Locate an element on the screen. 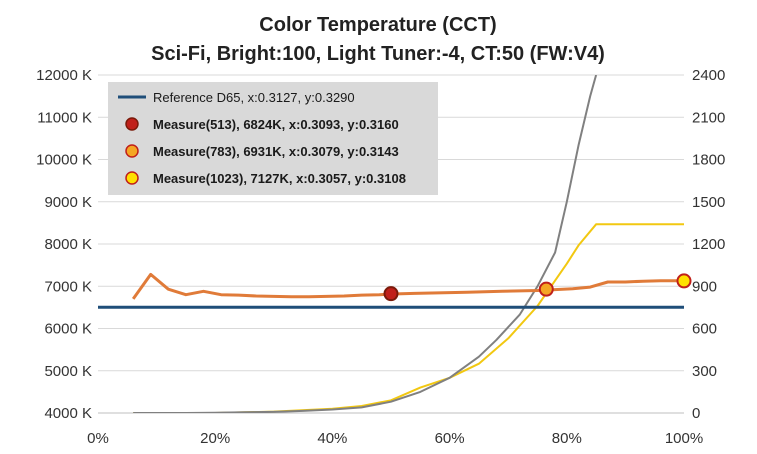 This screenshot has width=757, height=454. legend-label-reference: Reference D65, x:0.3127, y:0.3290 is located at coordinates (254, 97).